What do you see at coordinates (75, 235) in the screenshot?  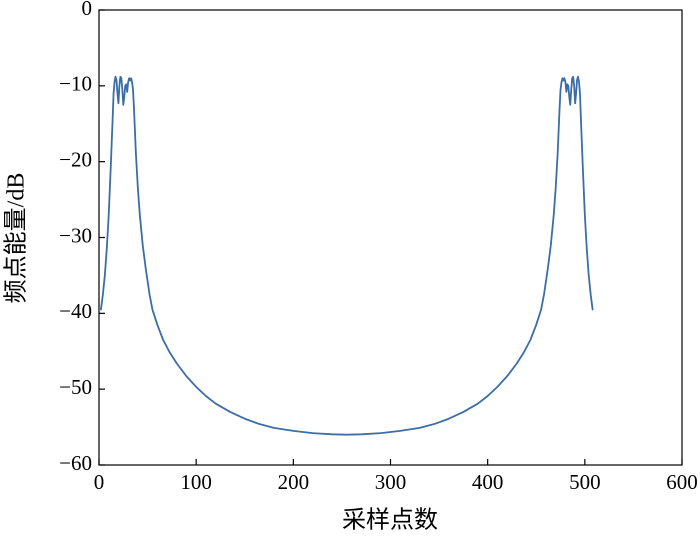 I see `y-tick-label: −30` at bounding box center [75, 235].